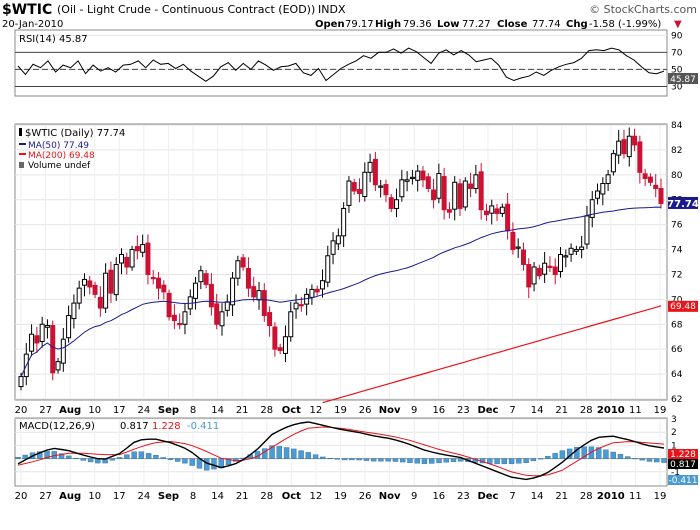 This screenshot has height=530, width=700. What do you see at coordinates (59, 166) in the screenshot?
I see `legend-volume: Volume undef` at bounding box center [59, 166].